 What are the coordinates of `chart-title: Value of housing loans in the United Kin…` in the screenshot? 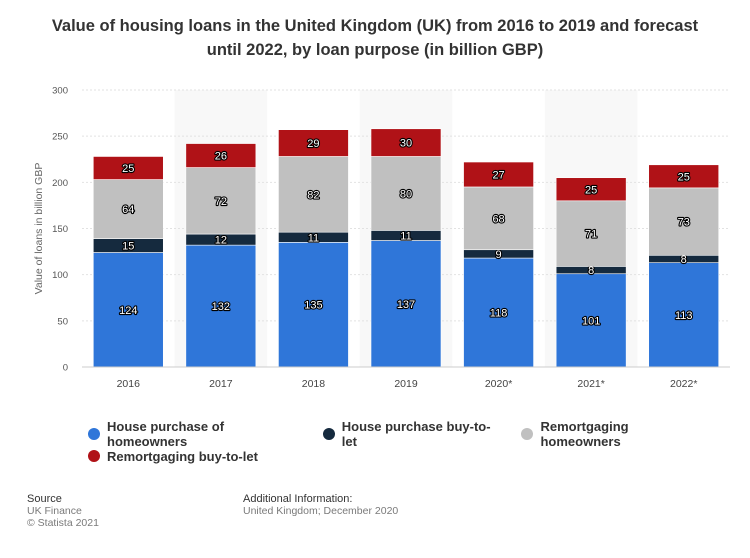 It's located at (375, 38).